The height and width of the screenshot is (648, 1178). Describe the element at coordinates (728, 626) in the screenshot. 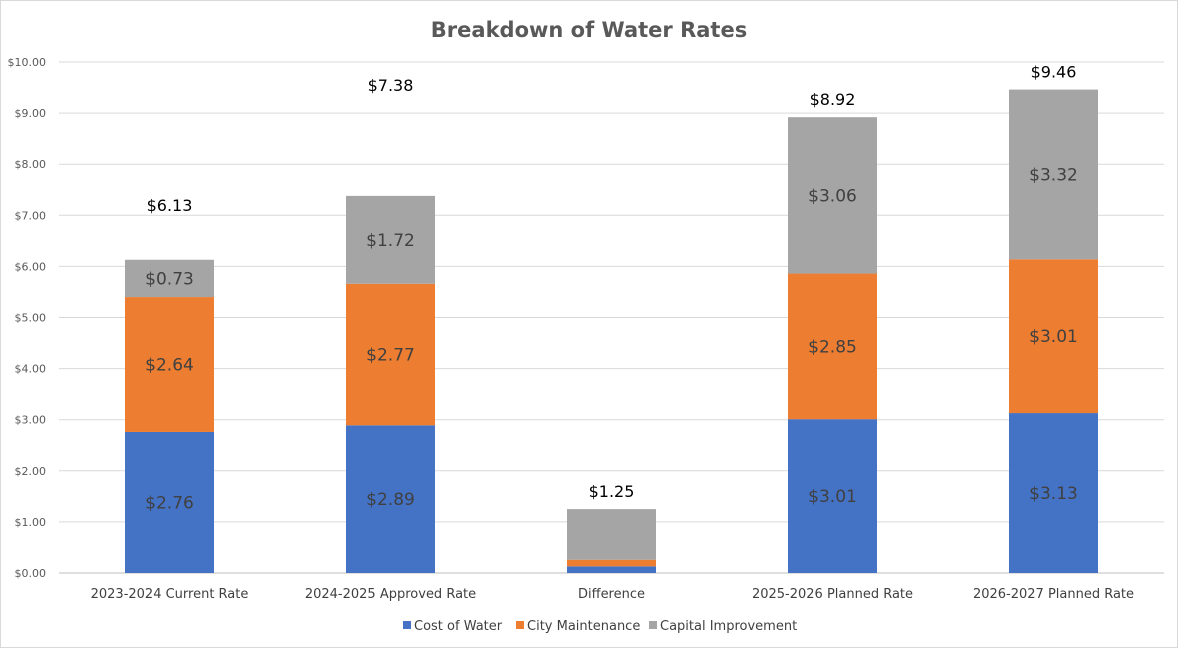

I see `legend-label: Capital Improvement` at that location.